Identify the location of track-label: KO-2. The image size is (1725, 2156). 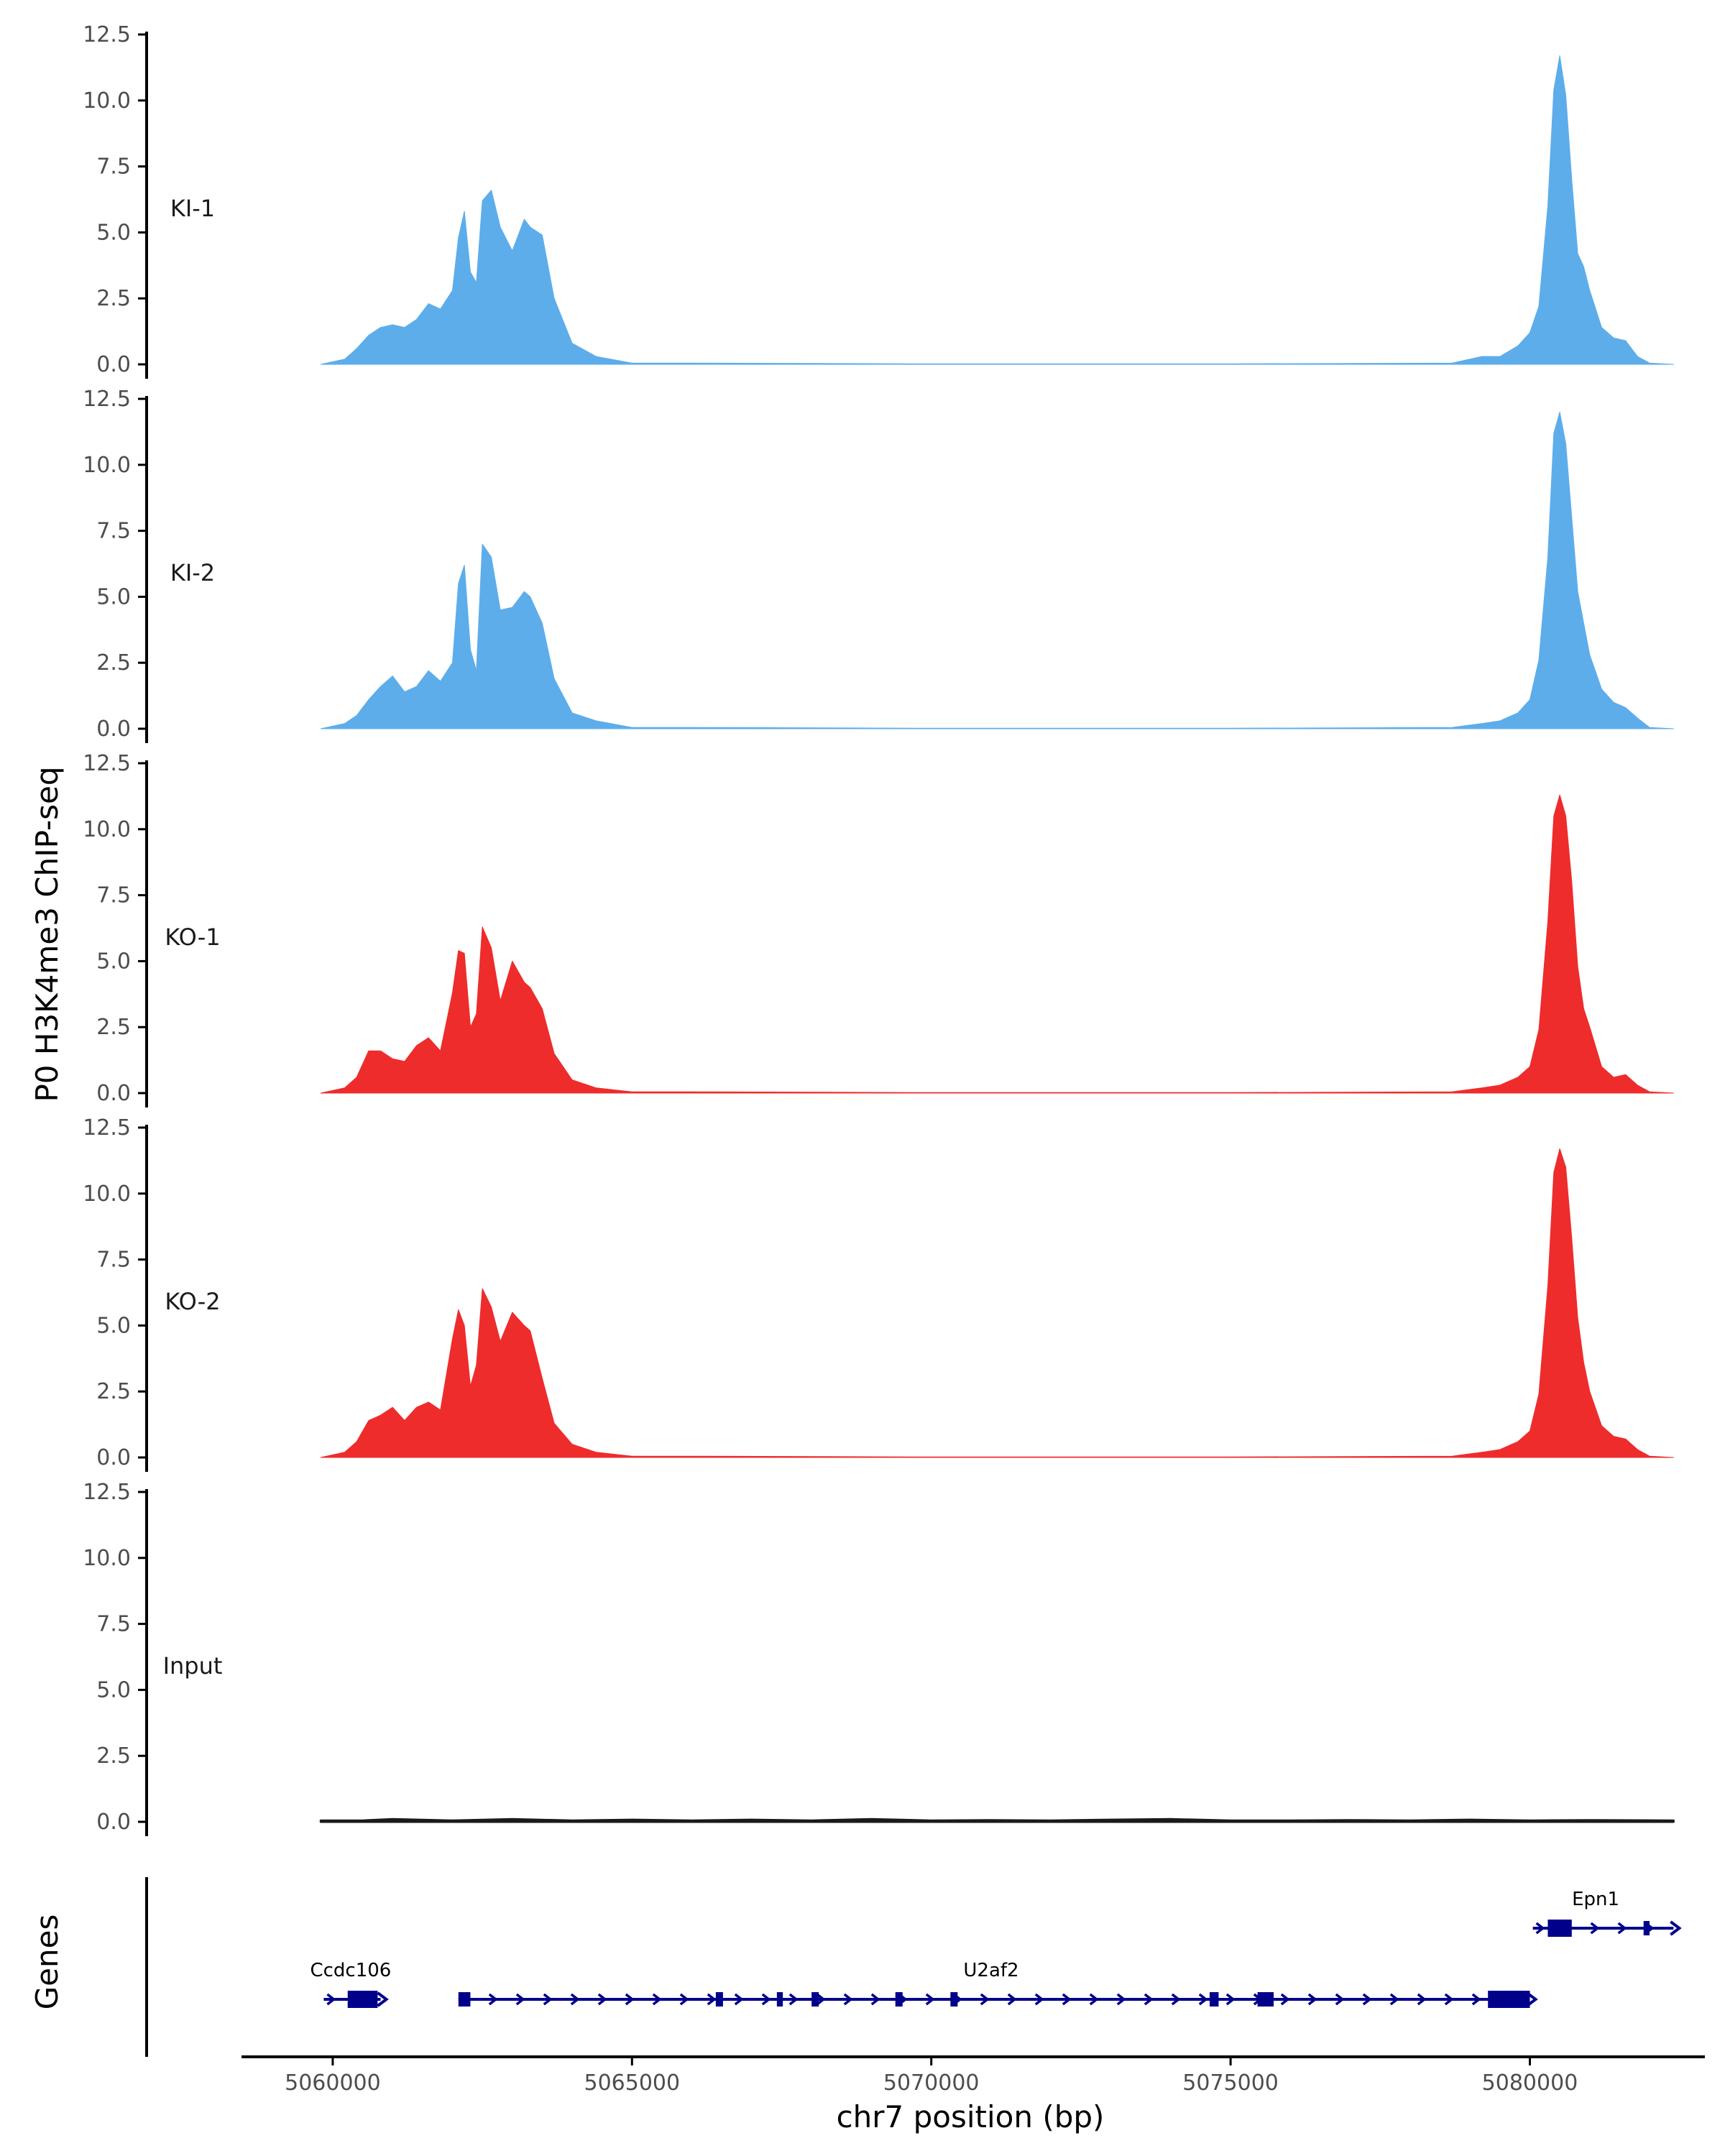
(192, 1301).